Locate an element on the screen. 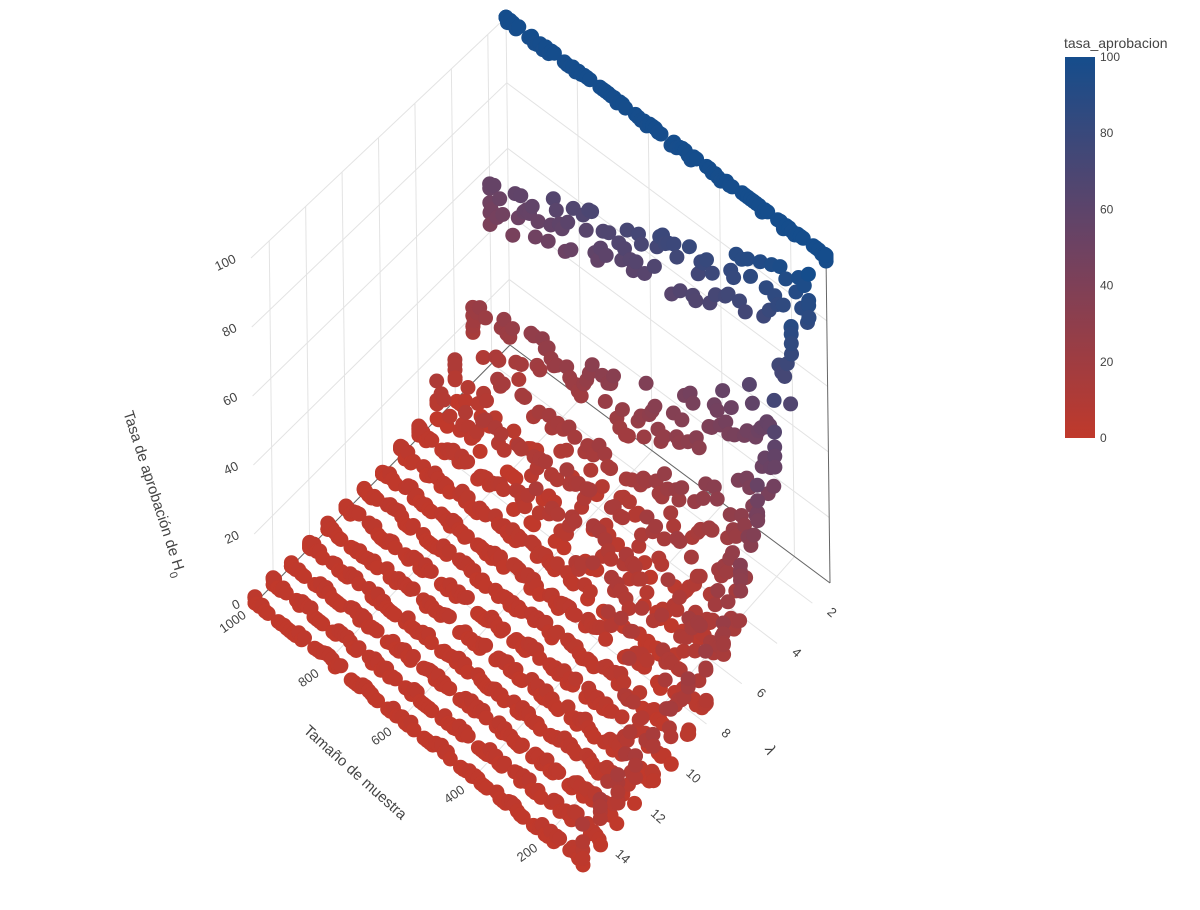 Image resolution: width=1200 pixels, height=910 pixels. y-tick-label: 1000 is located at coordinates (232, 621).